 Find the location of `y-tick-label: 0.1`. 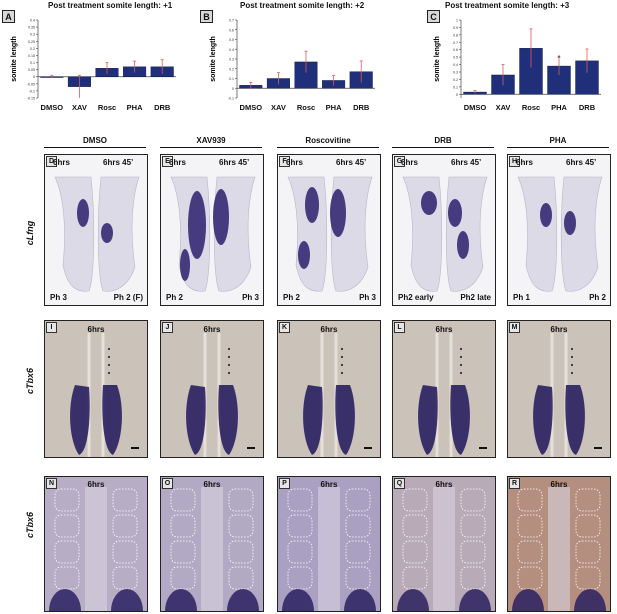

y-tick-label: 0.1 is located at coordinates (231, 79).